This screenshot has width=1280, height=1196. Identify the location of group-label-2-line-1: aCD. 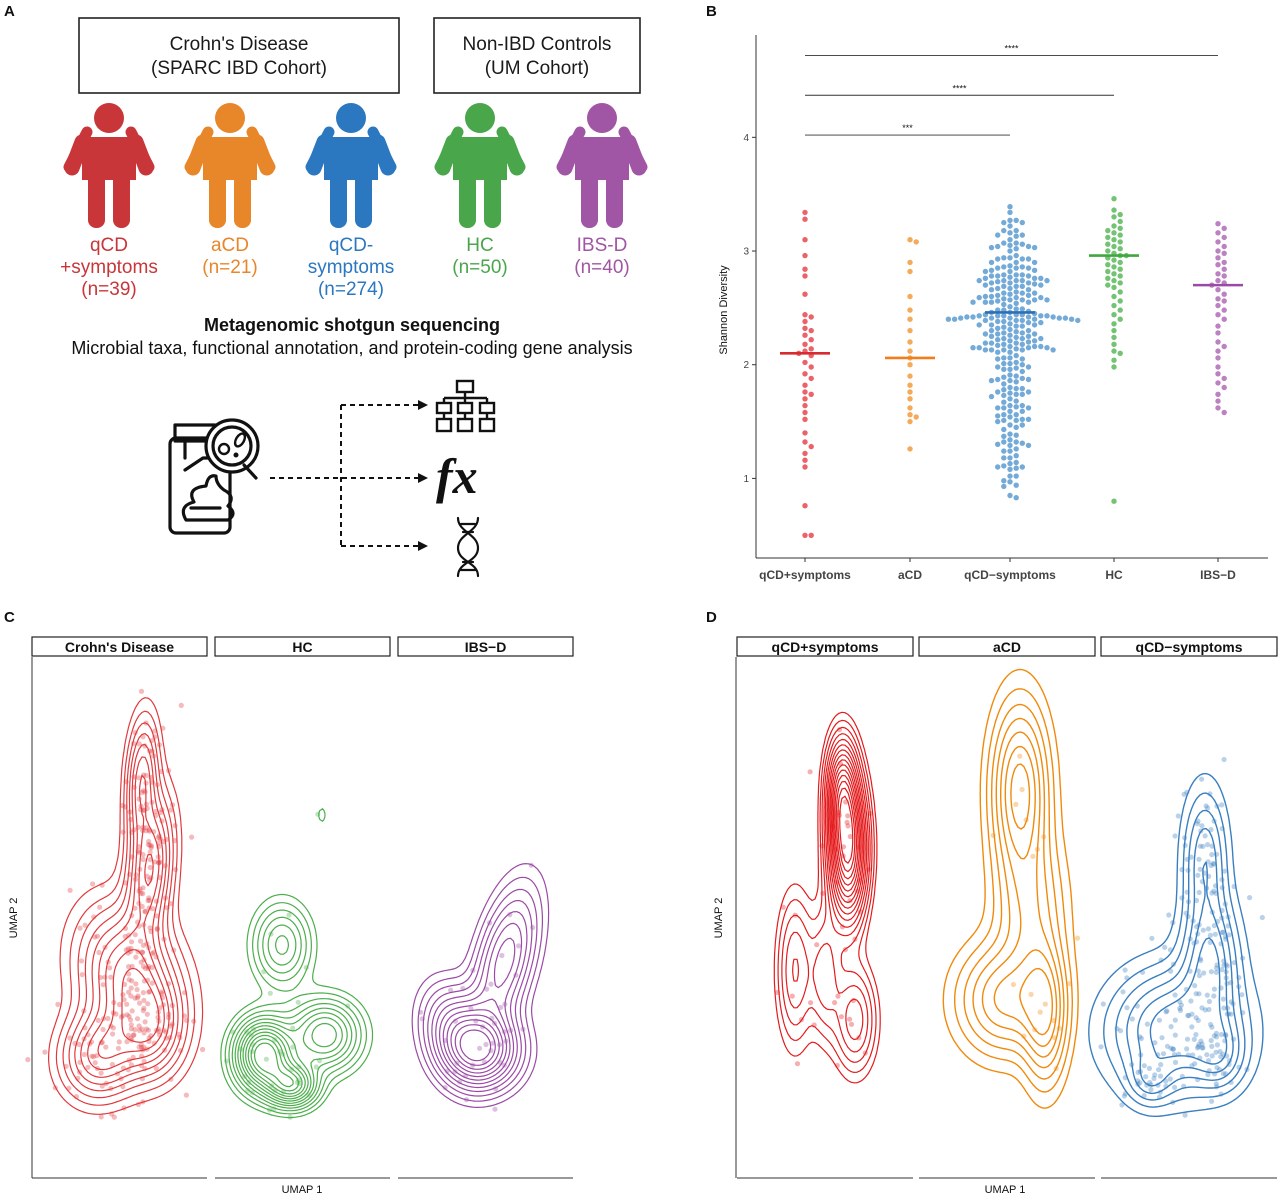
(230, 245).